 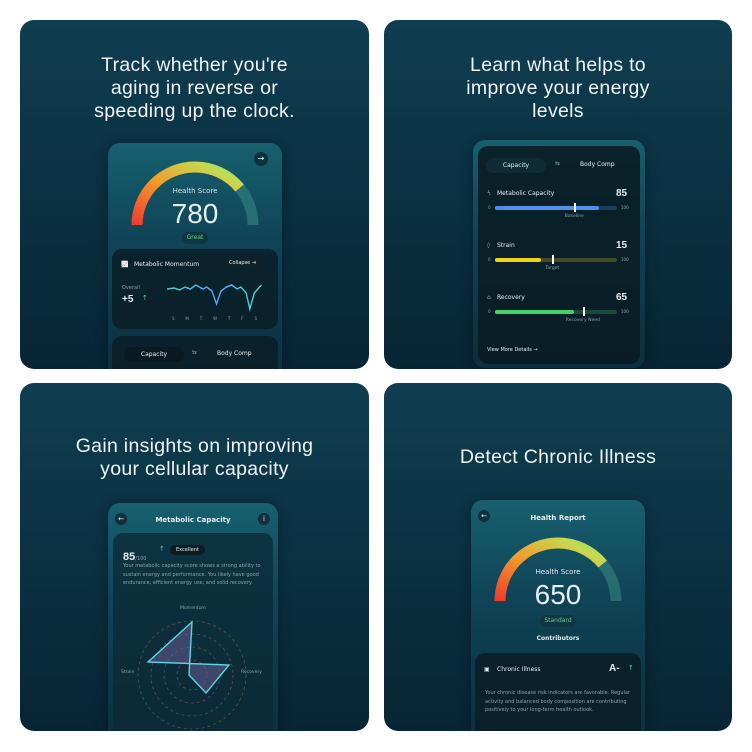 I want to click on day-tick: M, so click(x=187, y=318).